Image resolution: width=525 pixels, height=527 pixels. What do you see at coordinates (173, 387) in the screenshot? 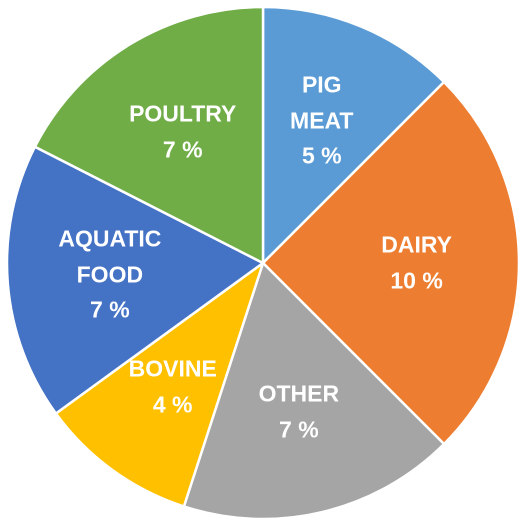
I see `slice-label: BOVINE 4 %` at bounding box center [173, 387].